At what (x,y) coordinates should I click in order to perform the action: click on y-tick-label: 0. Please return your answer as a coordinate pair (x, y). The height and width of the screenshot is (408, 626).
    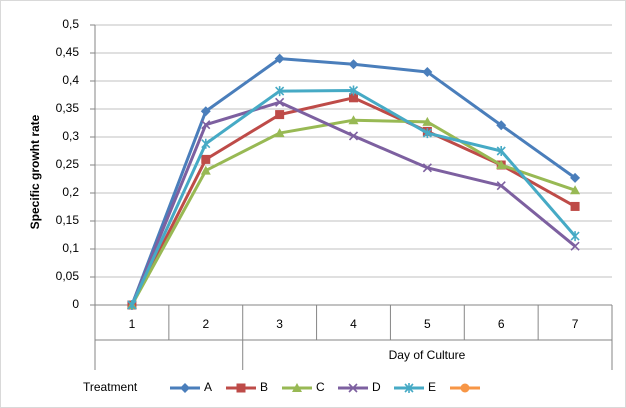
    Looking at the image, I should click on (75, 304).